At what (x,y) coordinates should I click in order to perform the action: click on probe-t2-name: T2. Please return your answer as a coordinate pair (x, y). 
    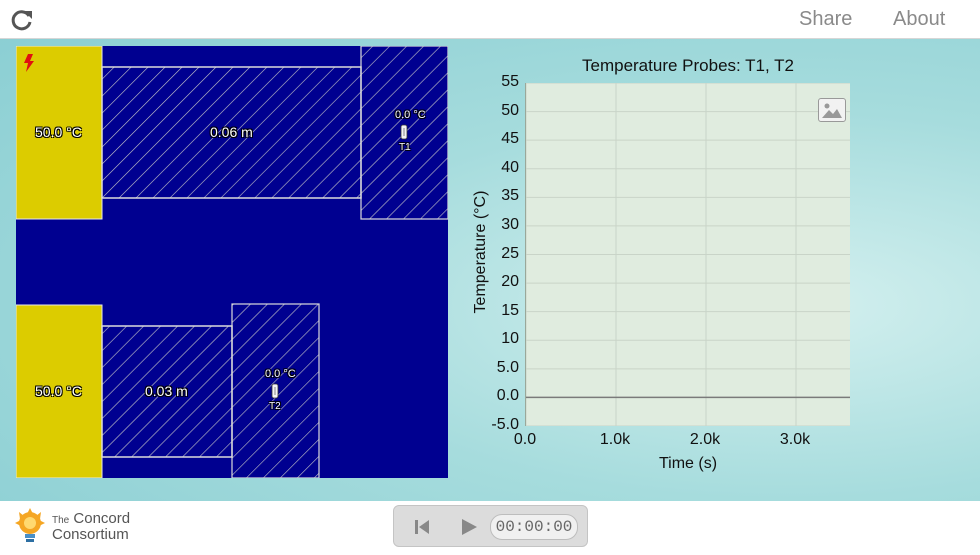
    Looking at the image, I should click on (275, 406).